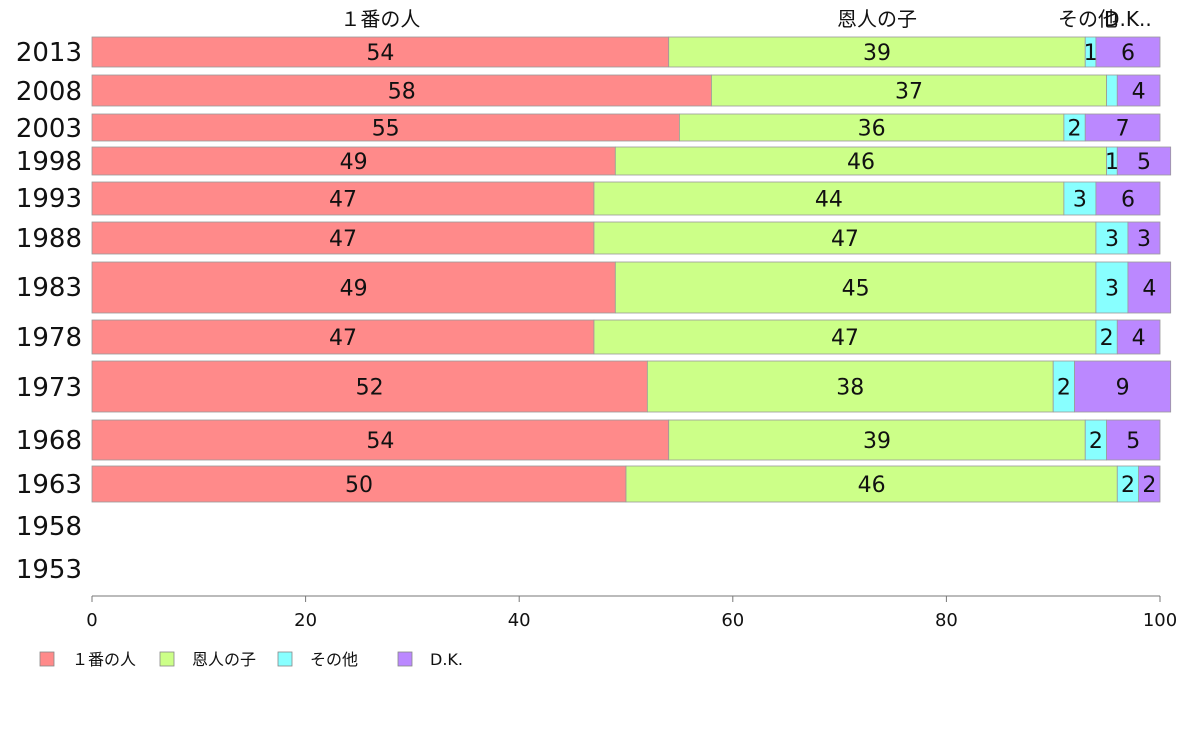  What do you see at coordinates (380, 19) in the screenshot?
I see `header-label-1: １番の人` at bounding box center [380, 19].